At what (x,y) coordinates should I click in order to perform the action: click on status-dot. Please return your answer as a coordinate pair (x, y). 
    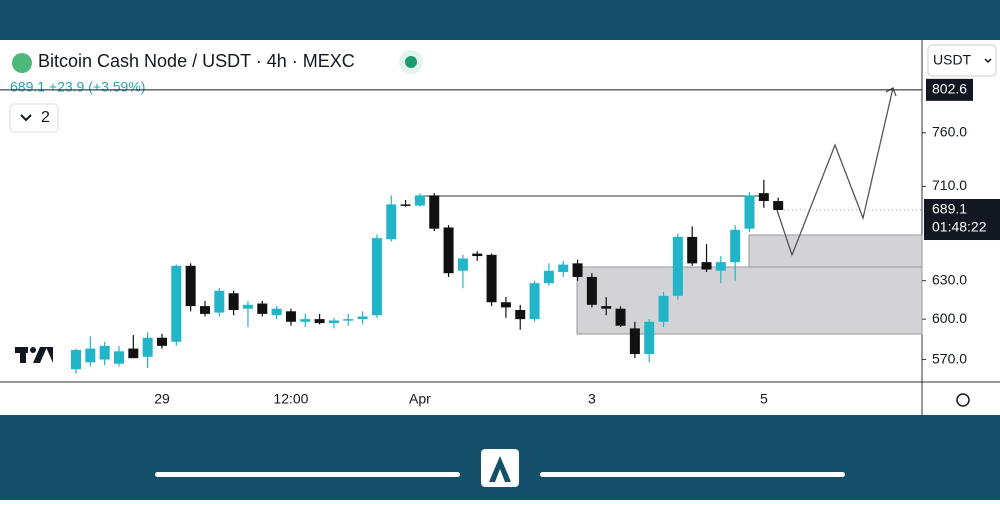
    Looking at the image, I should click on (411, 62).